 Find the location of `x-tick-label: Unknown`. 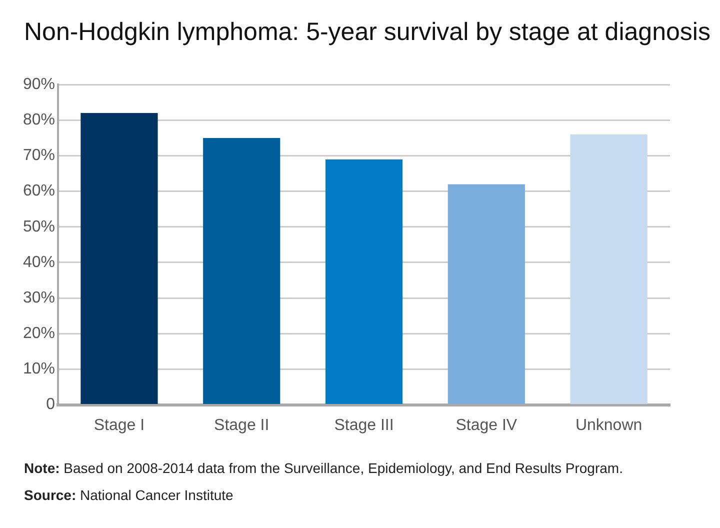

x-tick-label: Unknown is located at coordinates (608, 425).